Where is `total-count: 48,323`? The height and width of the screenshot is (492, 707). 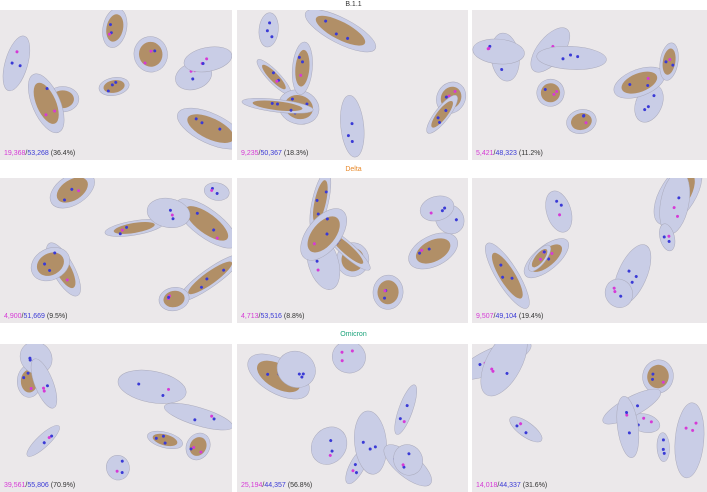 total-count: 48,323 is located at coordinates (506, 153).